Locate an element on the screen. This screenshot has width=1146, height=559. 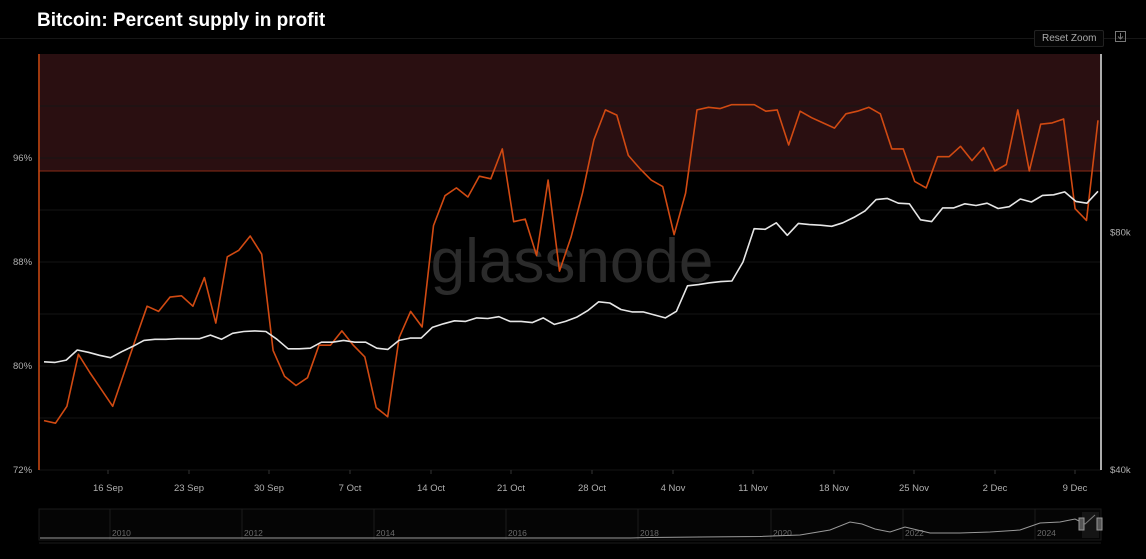
x-tick-label: 25 Nov is located at coordinates (914, 488).